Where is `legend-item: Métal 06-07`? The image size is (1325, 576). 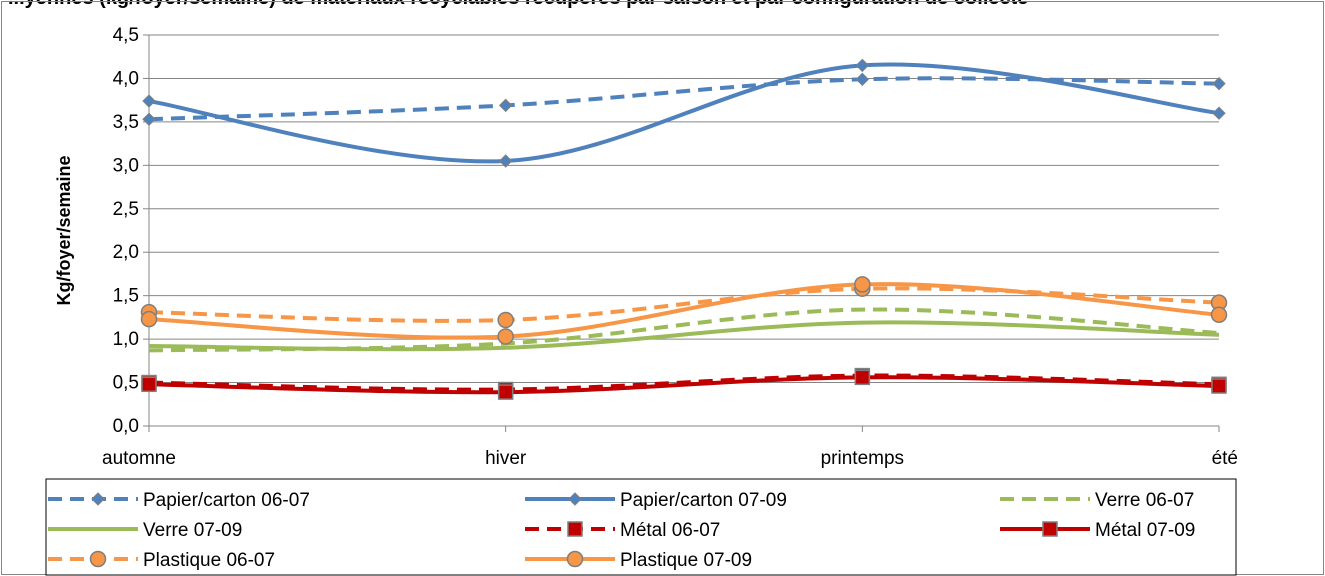
legend-item: Métal 06-07 is located at coordinates (622, 530).